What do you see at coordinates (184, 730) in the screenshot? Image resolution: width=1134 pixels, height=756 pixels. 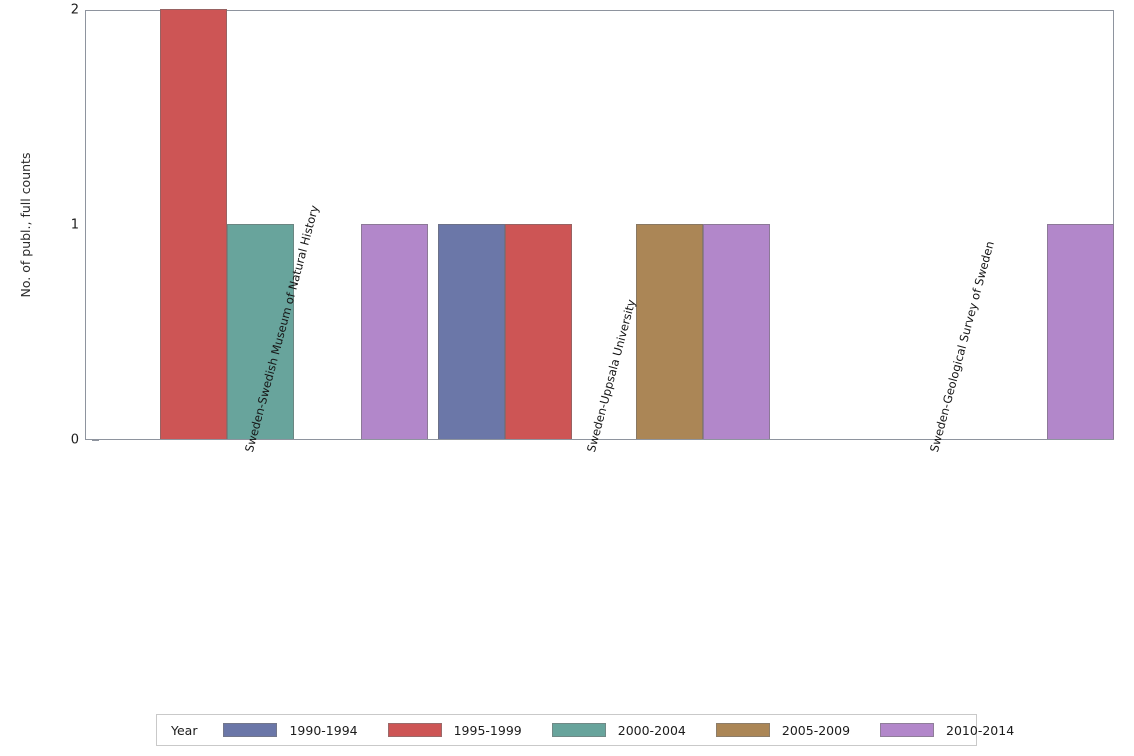 I see `legend-title: Year` at bounding box center [184, 730].